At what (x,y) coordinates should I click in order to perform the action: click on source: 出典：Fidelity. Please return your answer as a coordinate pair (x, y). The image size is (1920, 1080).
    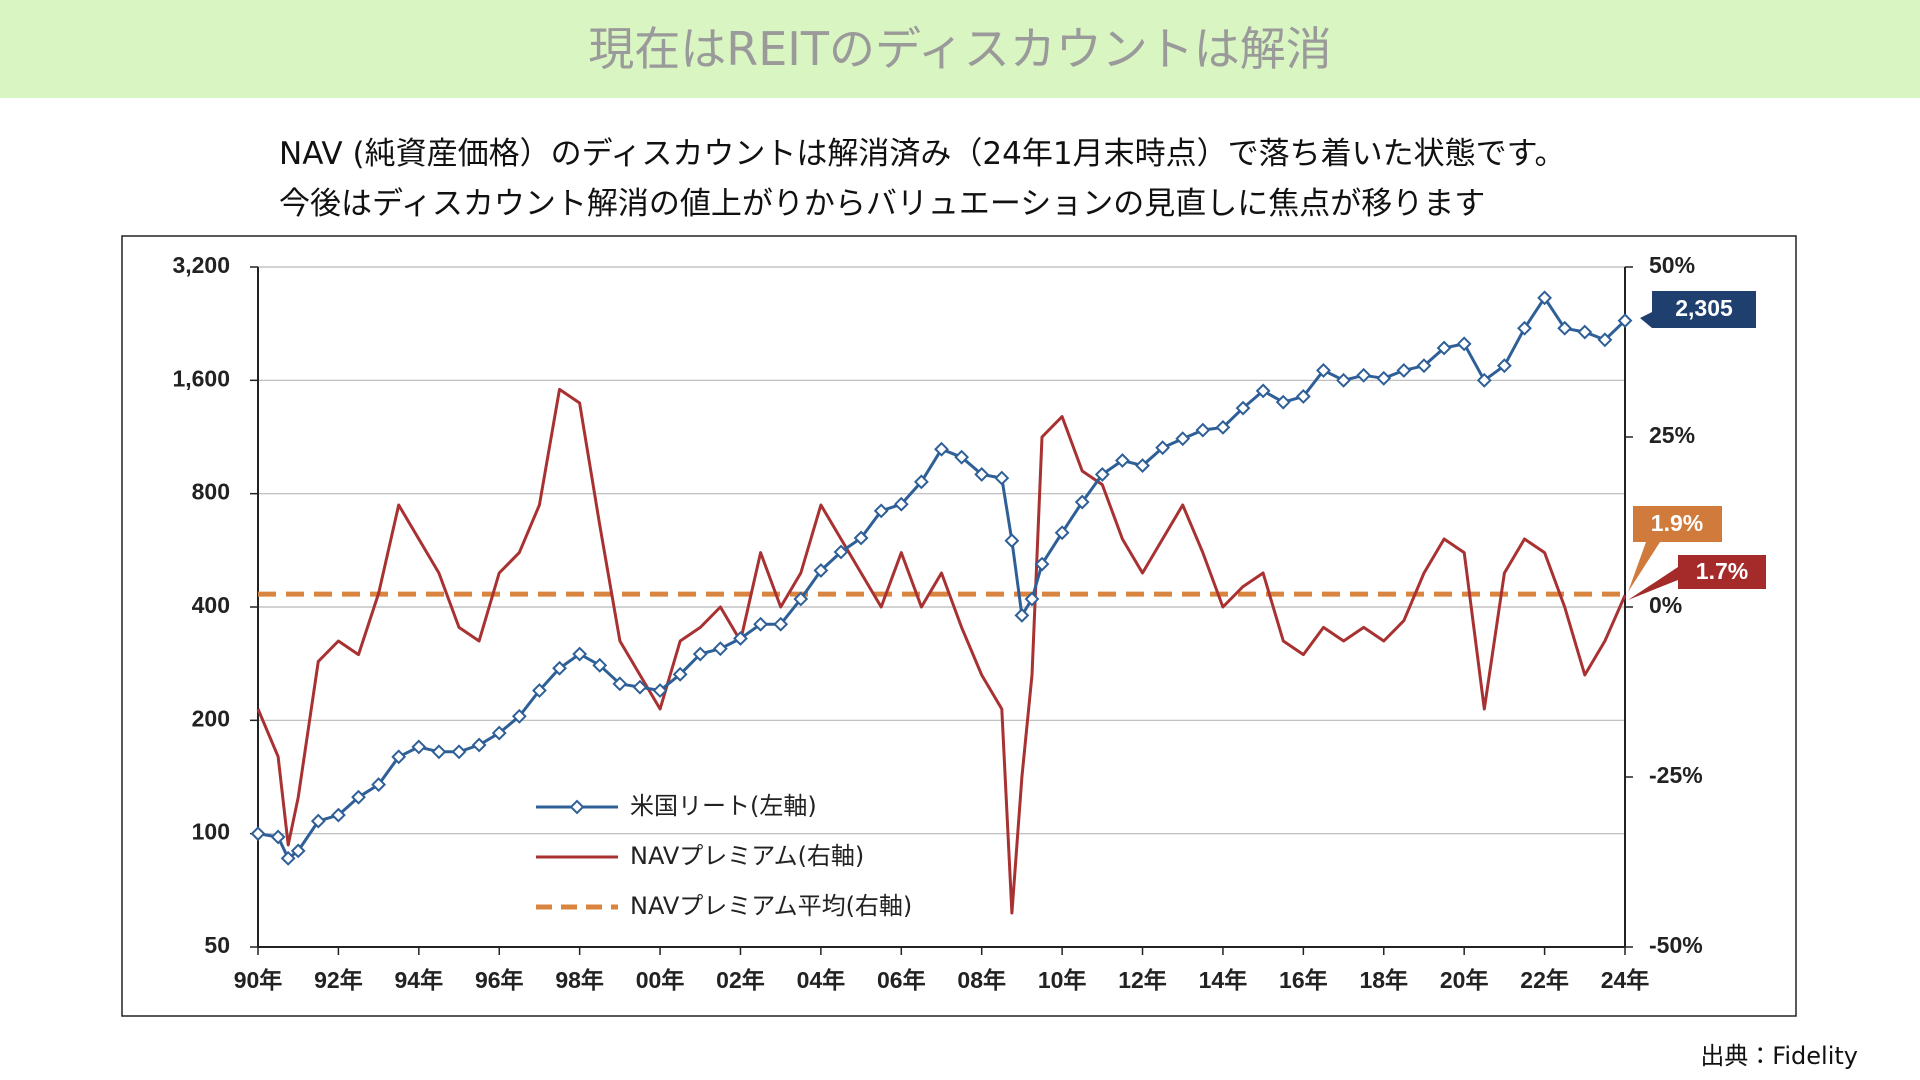
    Looking at the image, I should click on (1779, 1056).